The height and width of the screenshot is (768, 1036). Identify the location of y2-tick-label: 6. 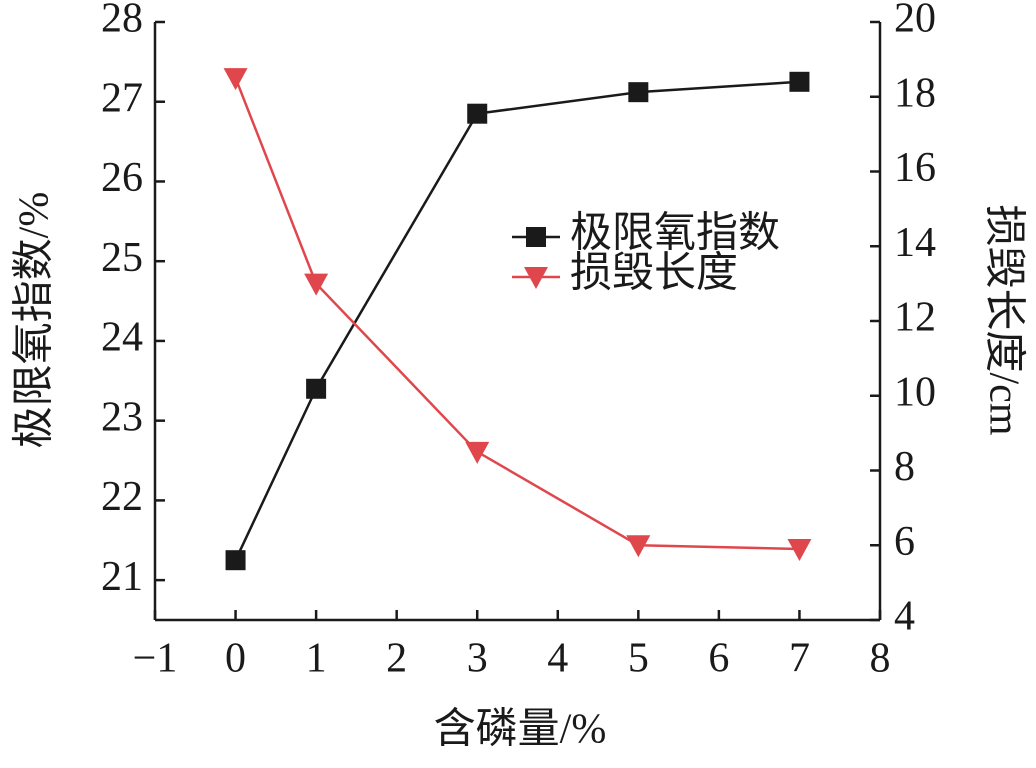
(904, 542).